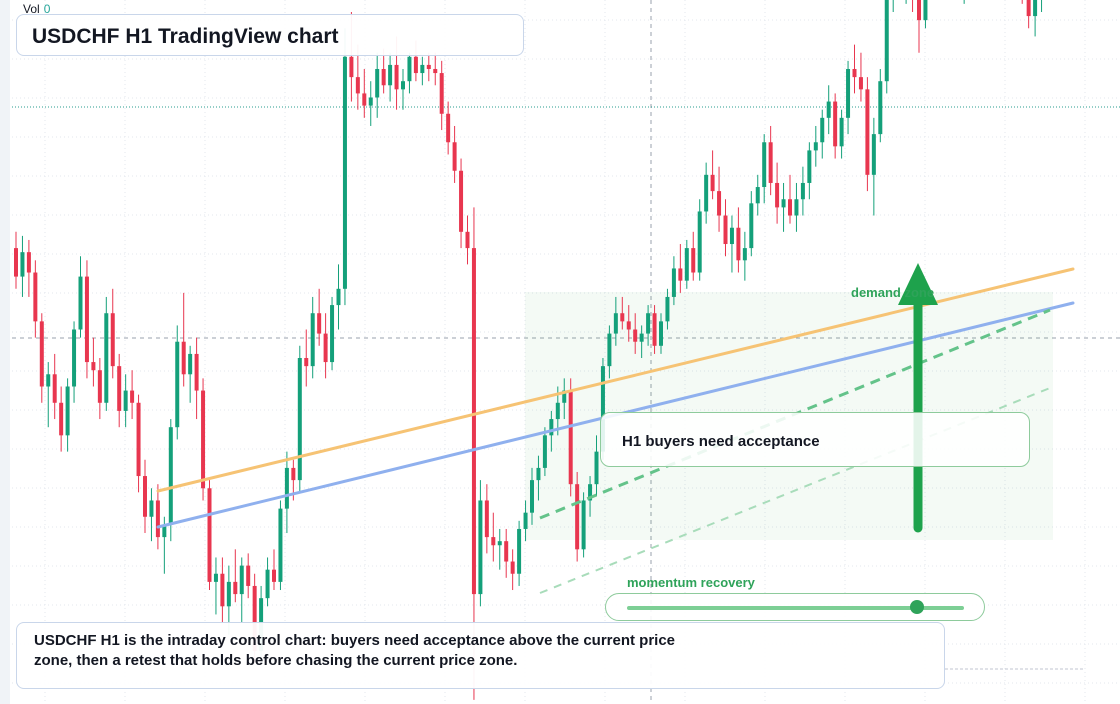 The width and height of the screenshot is (1120, 704). I want to click on volume-label: Vol, so click(31, 9).